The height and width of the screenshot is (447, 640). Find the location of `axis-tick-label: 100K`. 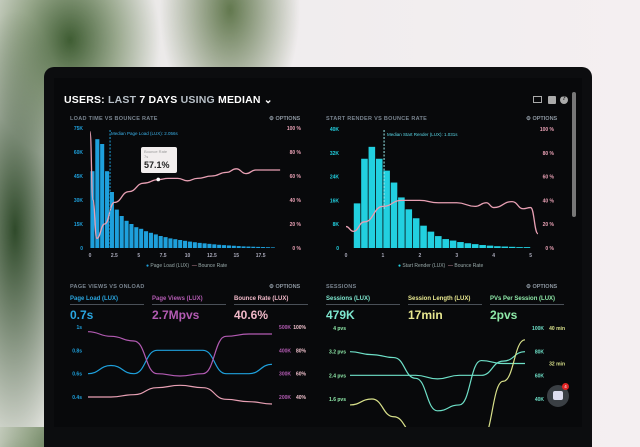

axis-tick-label: 100K is located at coordinates (538, 329).